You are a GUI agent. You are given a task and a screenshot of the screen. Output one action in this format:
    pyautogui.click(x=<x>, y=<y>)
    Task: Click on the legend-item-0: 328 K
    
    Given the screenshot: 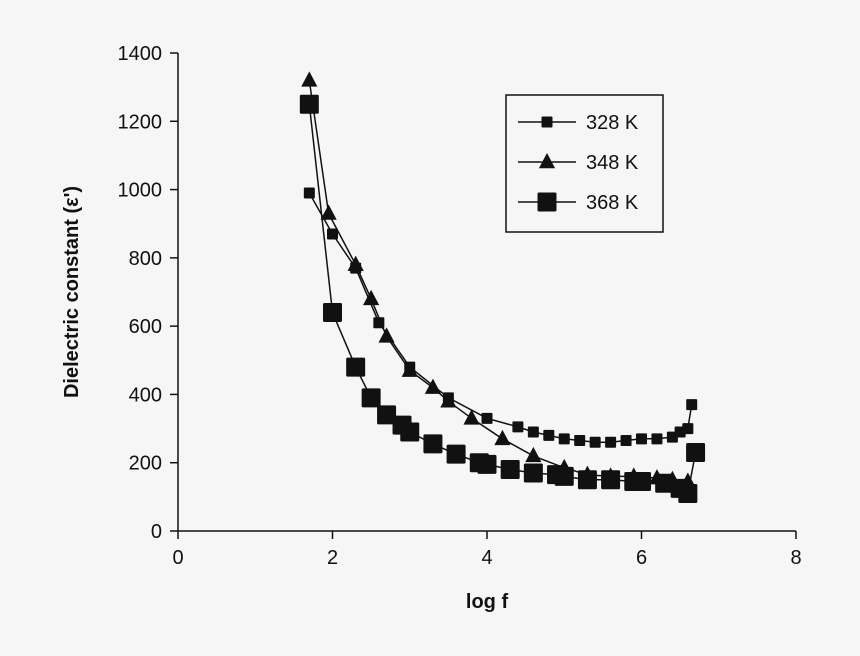 What is the action you would take?
    pyautogui.click(x=578, y=123)
    